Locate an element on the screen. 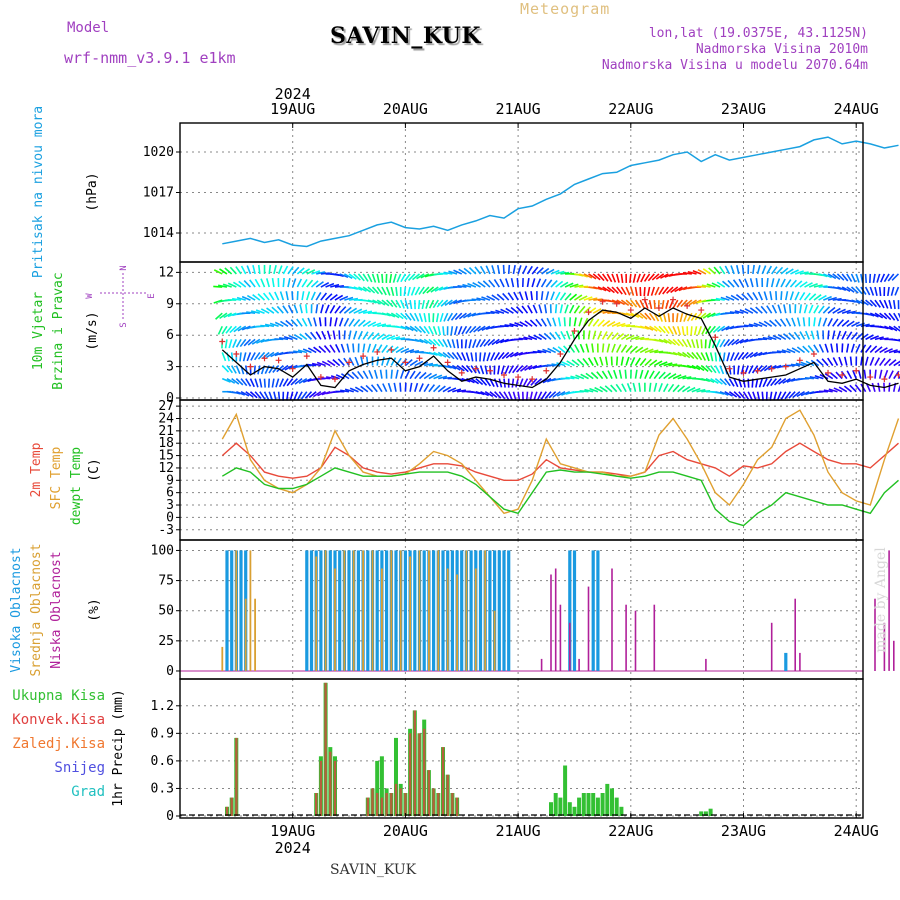  watermark: made by Angel is located at coordinates (881, 600).